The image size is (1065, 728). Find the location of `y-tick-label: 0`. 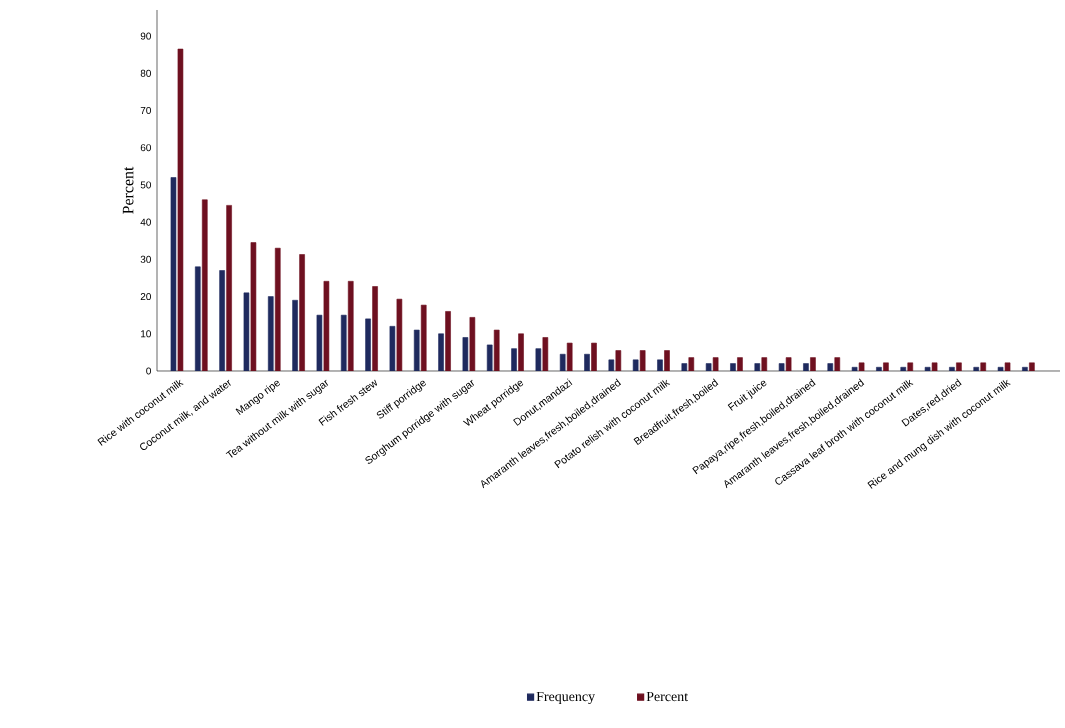

y-tick-label: 0 is located at coordinates (148, 371).